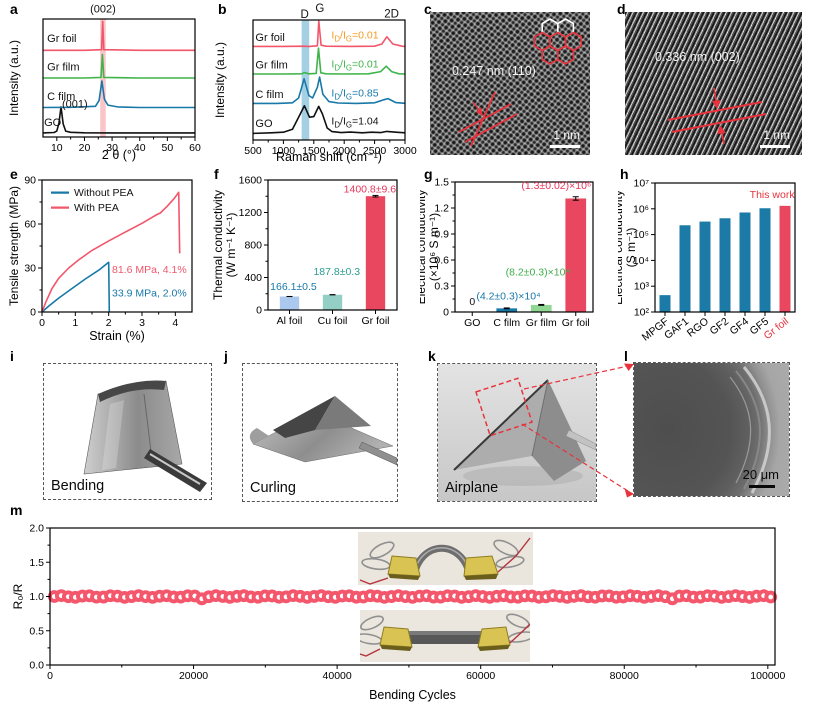  What do you see at coordinates (109, 323) in the screenshot?
I see `svg-text: 2` at bounding box center [109, 323].